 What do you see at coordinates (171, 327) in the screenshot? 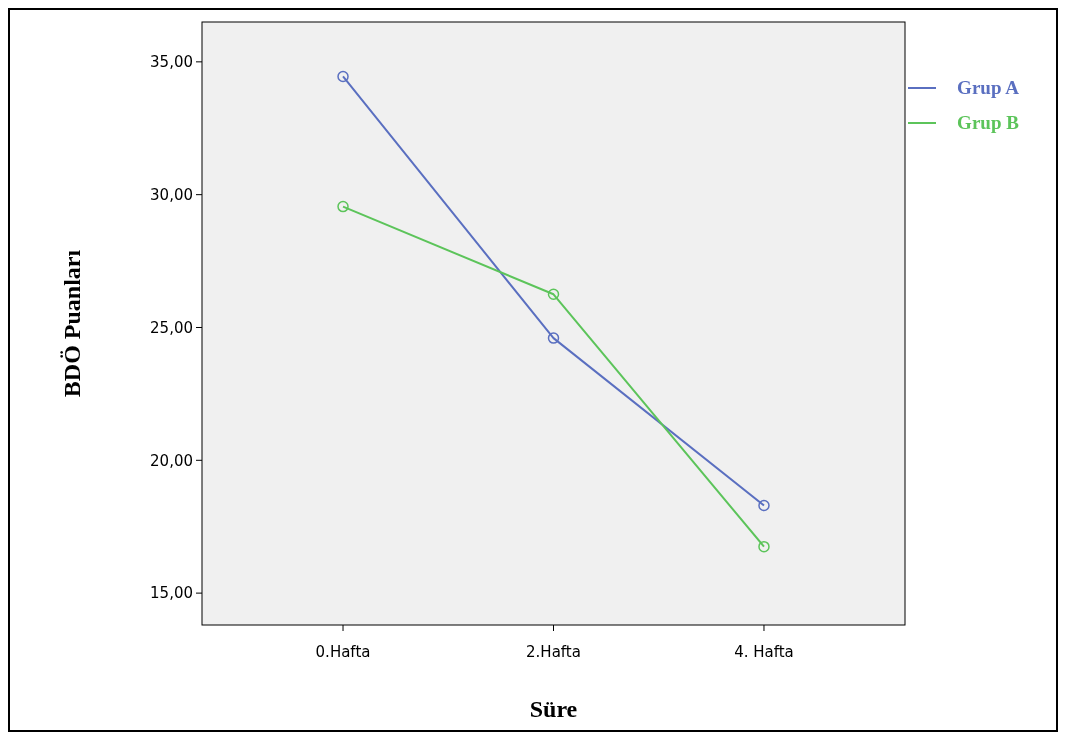
I see `y-tick-label: 25,00` at bounding box center [171, 327].